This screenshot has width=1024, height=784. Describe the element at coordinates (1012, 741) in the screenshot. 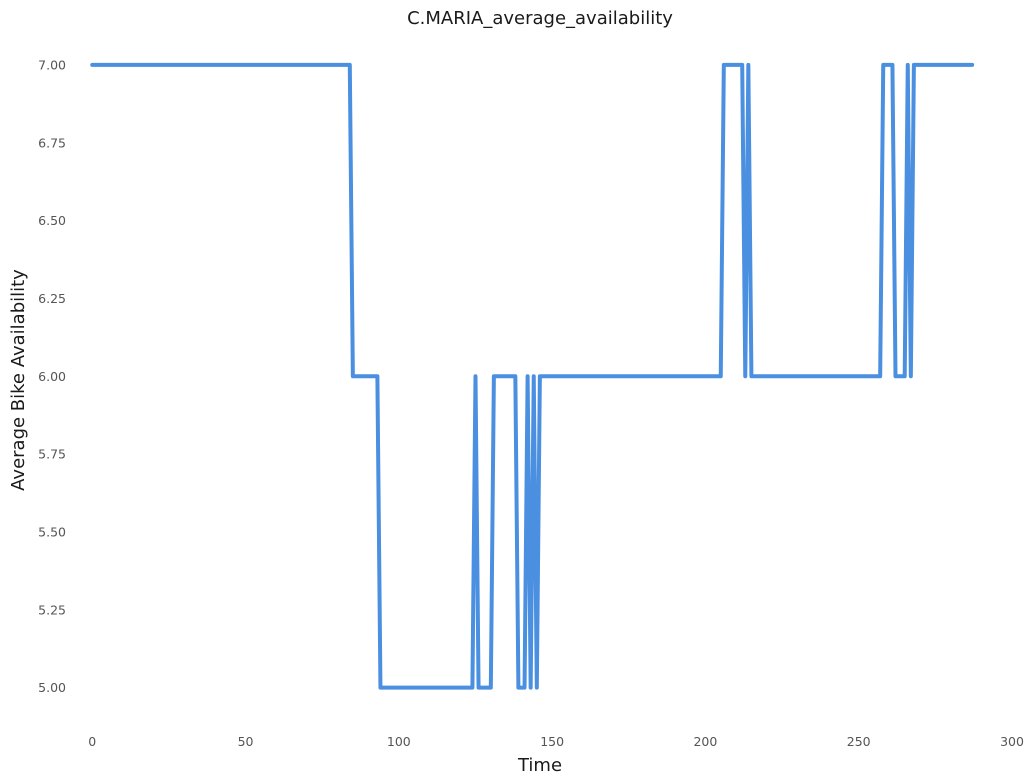

I see `x-tick-label: 300` at that location.